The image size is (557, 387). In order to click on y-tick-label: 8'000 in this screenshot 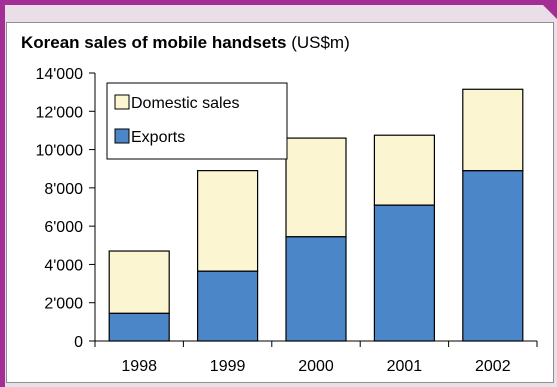, I will do `click(63, 189)`.